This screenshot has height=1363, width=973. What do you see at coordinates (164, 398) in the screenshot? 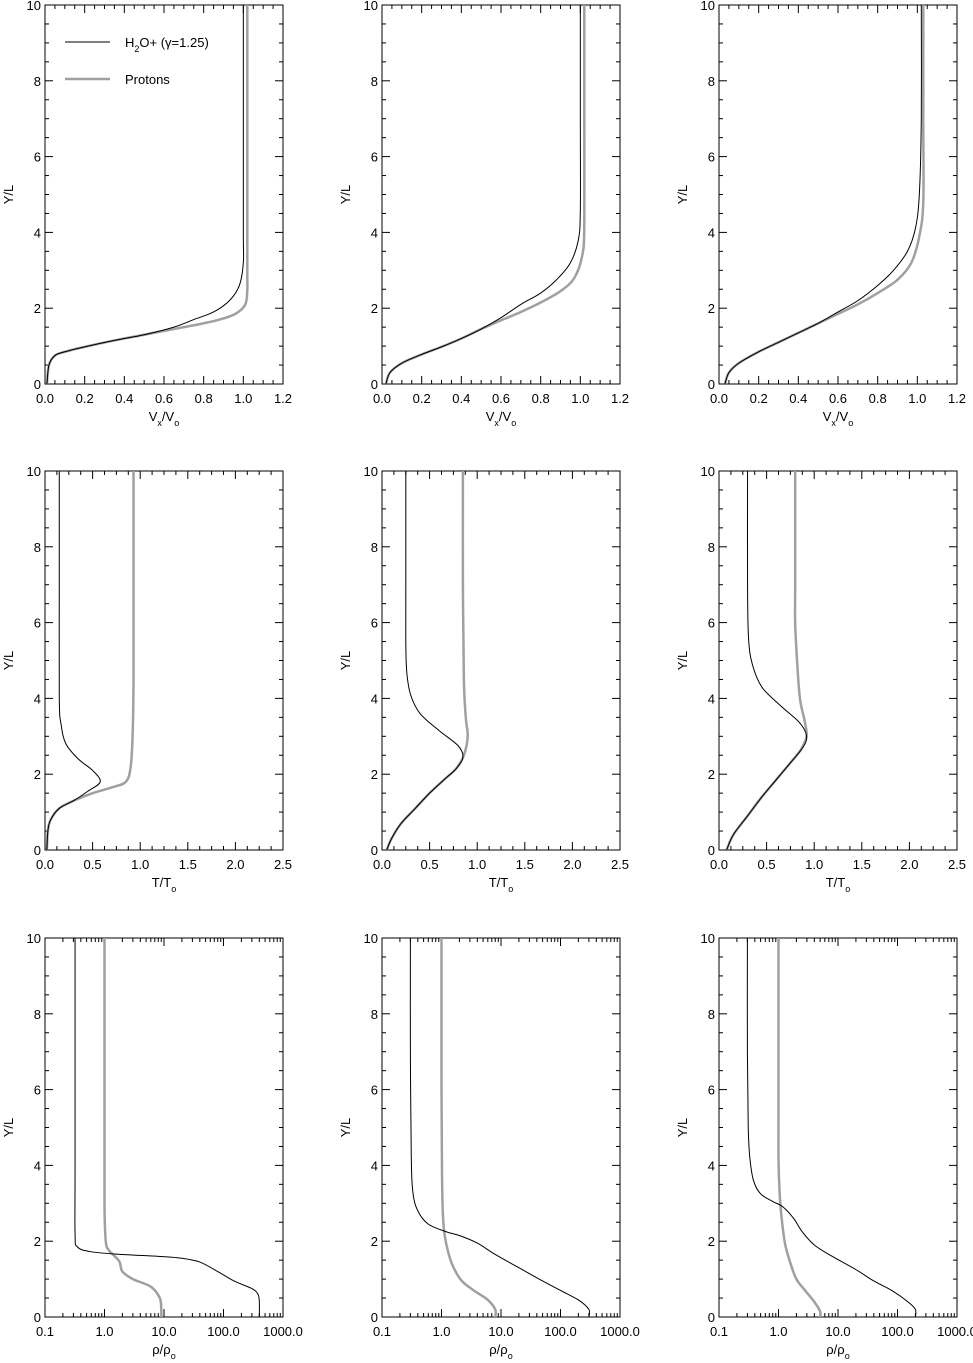
I see `x-tick-label: 0.6` at bounding box center [164, 398].